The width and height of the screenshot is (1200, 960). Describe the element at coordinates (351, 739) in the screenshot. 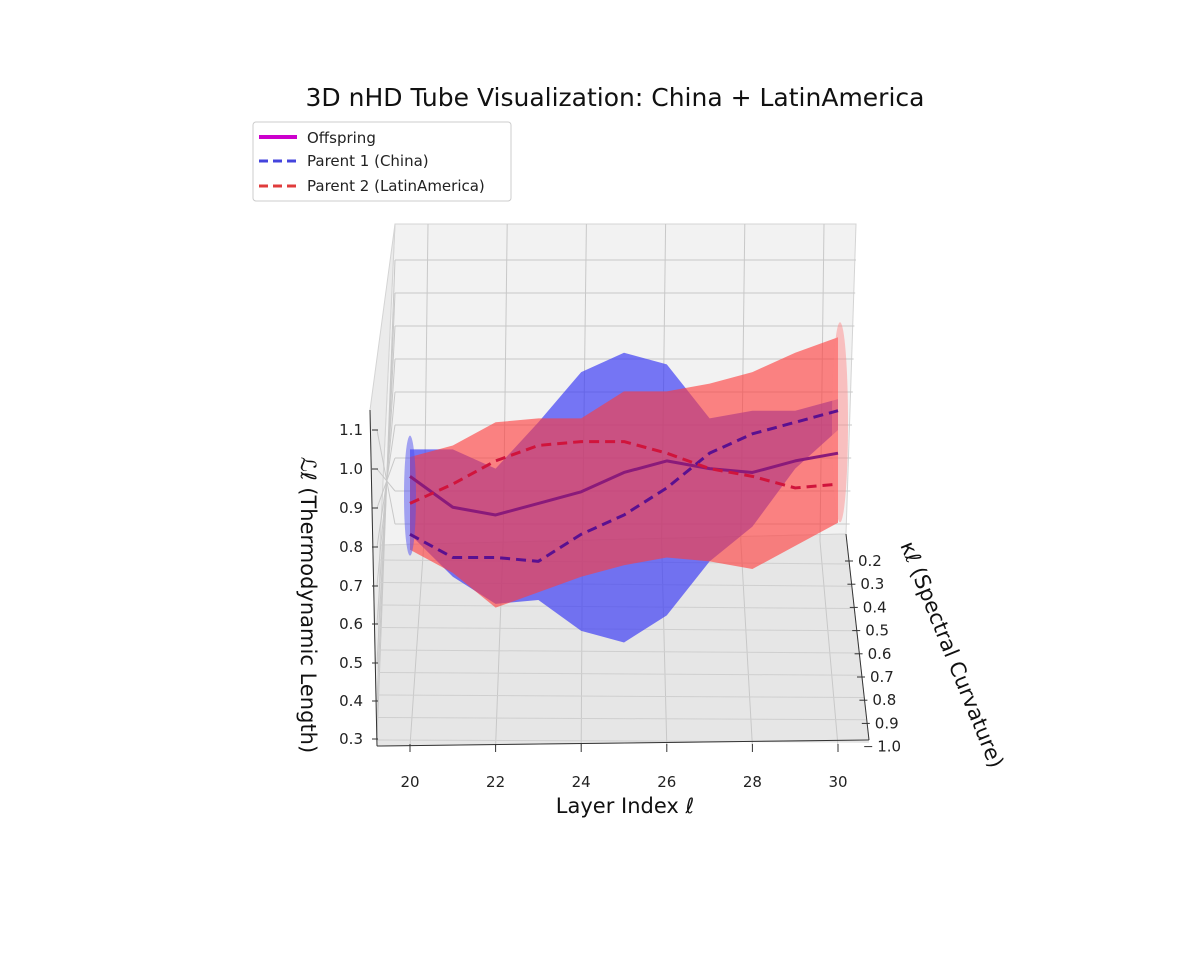

I see `z-tick-label: 0.3` at that location.